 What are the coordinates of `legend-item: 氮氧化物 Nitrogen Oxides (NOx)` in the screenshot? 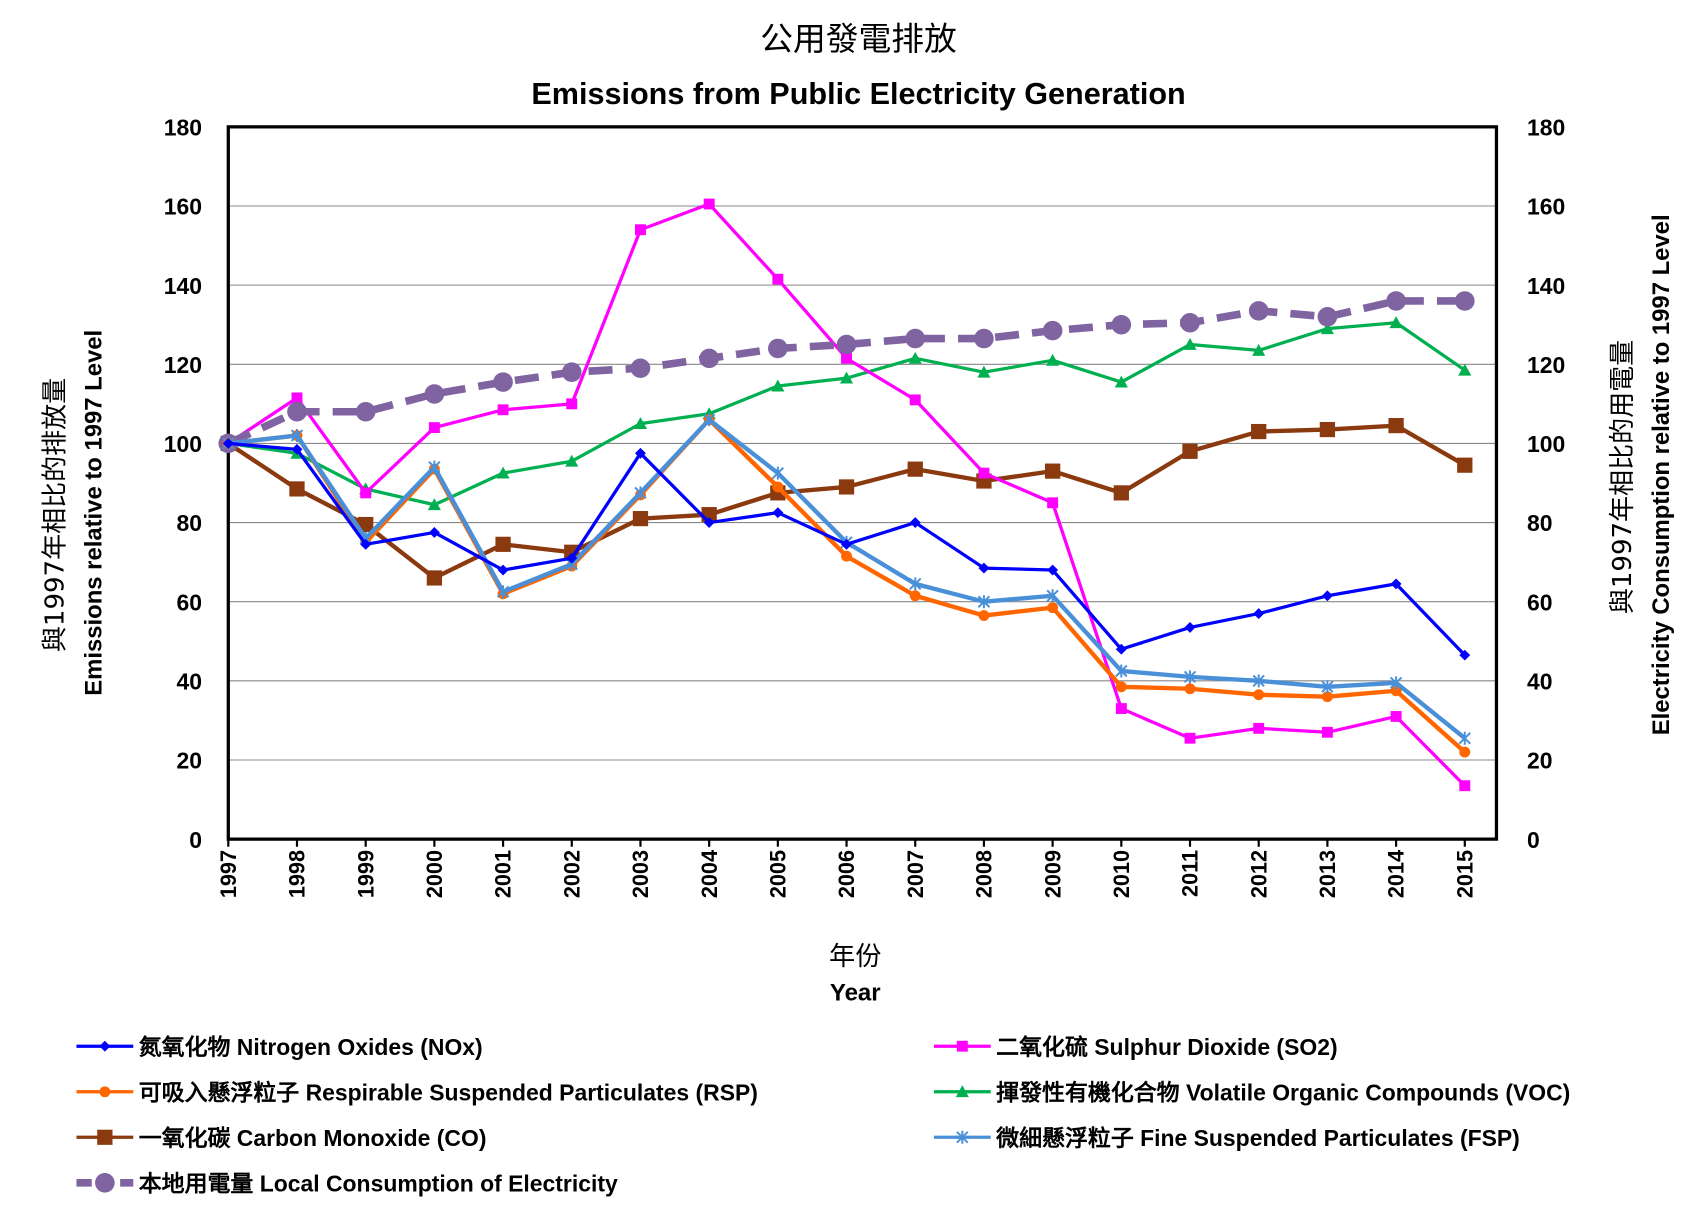 It's located at (279, 1047).